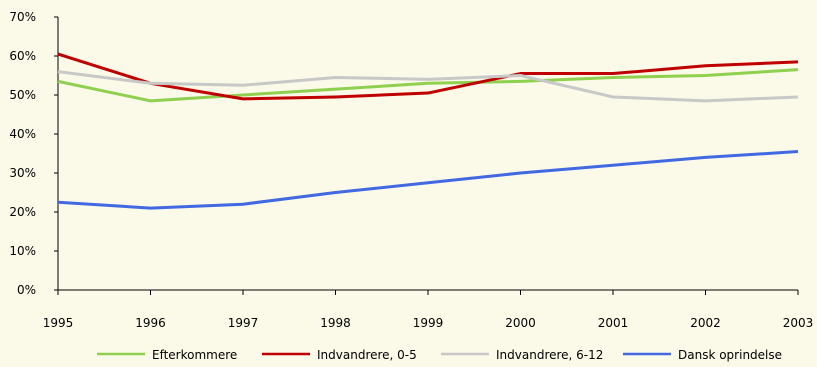  What do you see at coordinates (335, 323) in the screenshot?
I see `x-tick-label: 1998` at bounding box center [335, 323].